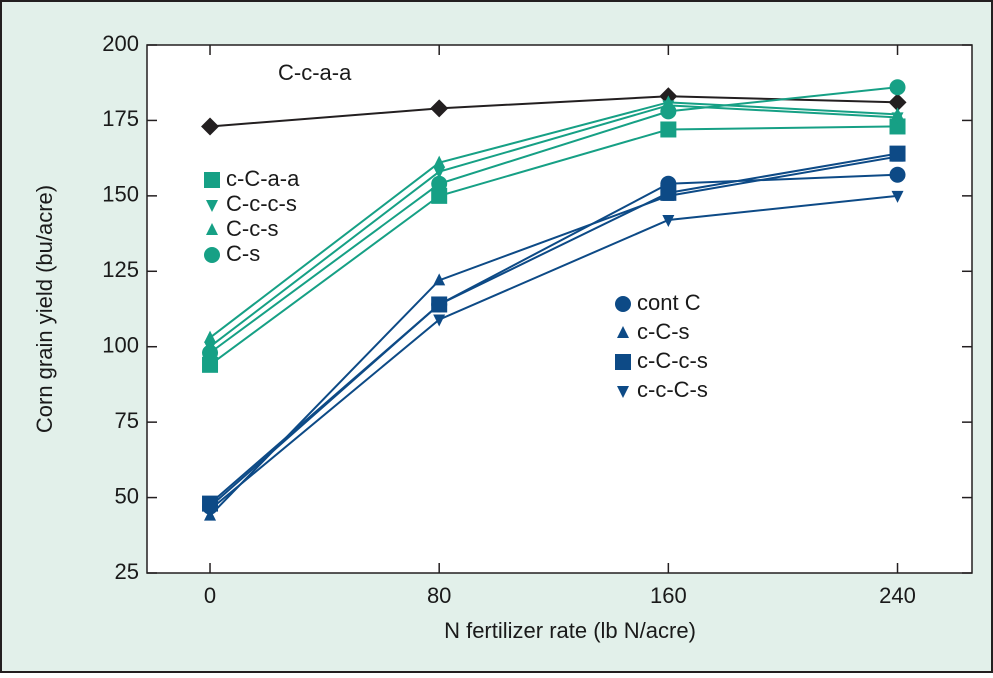 This screenshot has width=993, height=678. I want to click on x-tick-label: 160, so click(668, 595).